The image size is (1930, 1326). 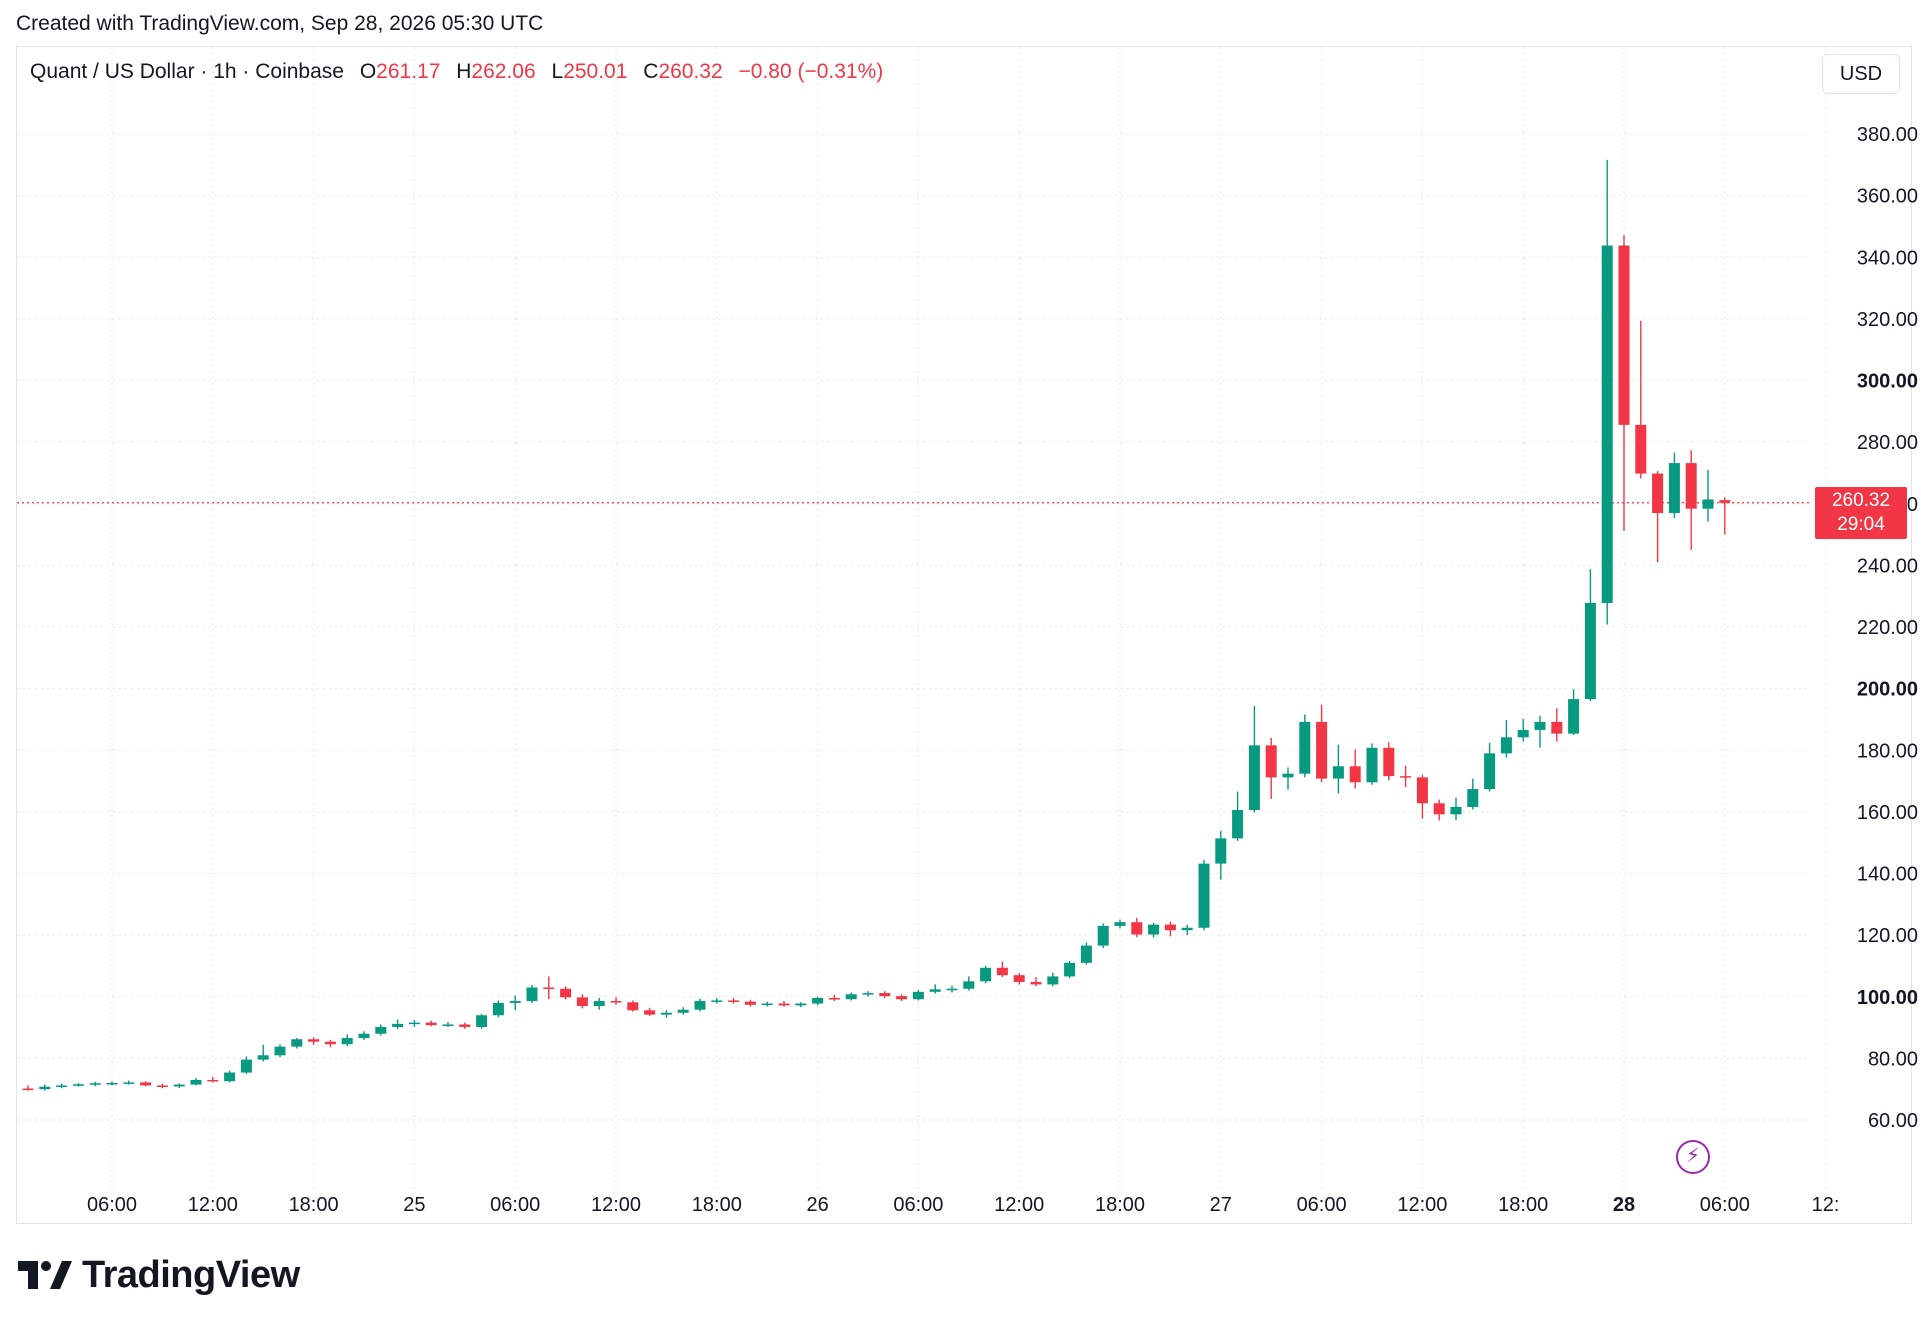 What do you see at coordinates (1725, 1205) in the screenshot?
I see `time-tick-label: 06:00` at bounding box center [1725, 1205].